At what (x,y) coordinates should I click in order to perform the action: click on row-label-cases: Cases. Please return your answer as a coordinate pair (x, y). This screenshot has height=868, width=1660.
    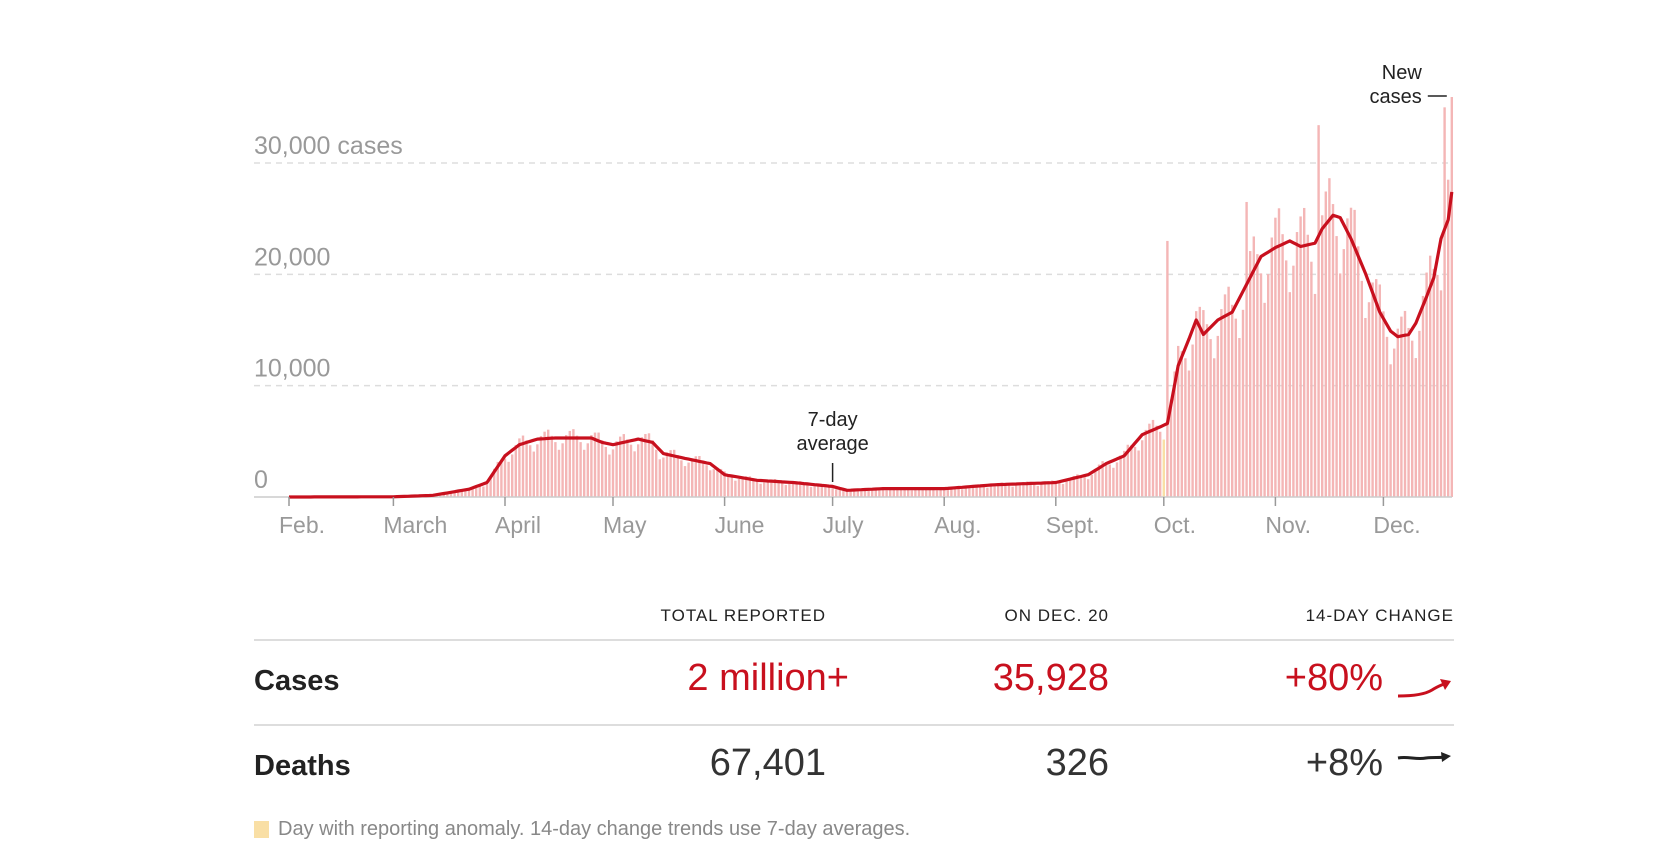
    Looking at the image, I should click on (297, 681).